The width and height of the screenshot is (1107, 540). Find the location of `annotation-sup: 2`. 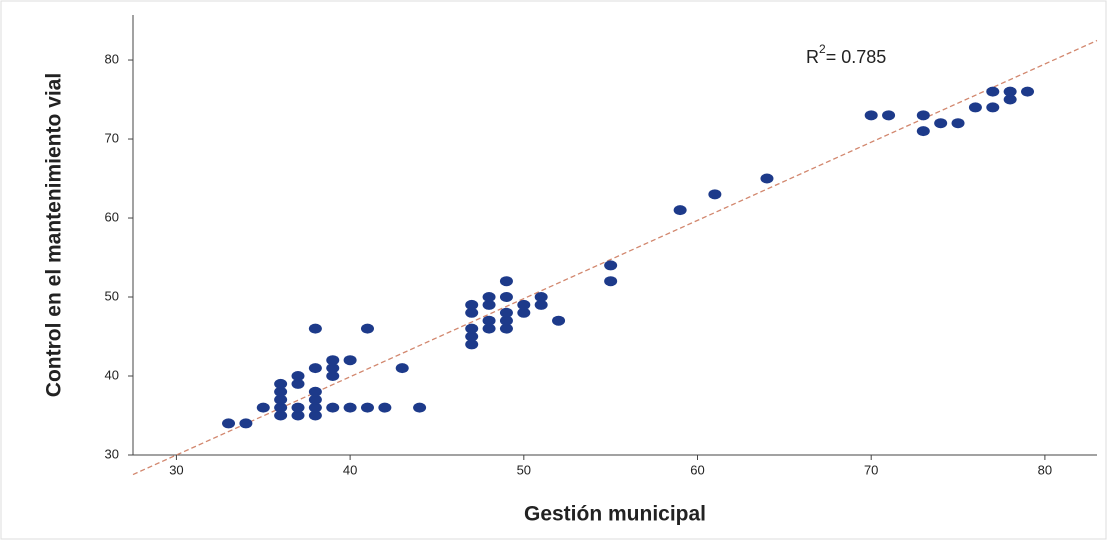

annotation-sup: 2 is located at coordinates (822, 49).